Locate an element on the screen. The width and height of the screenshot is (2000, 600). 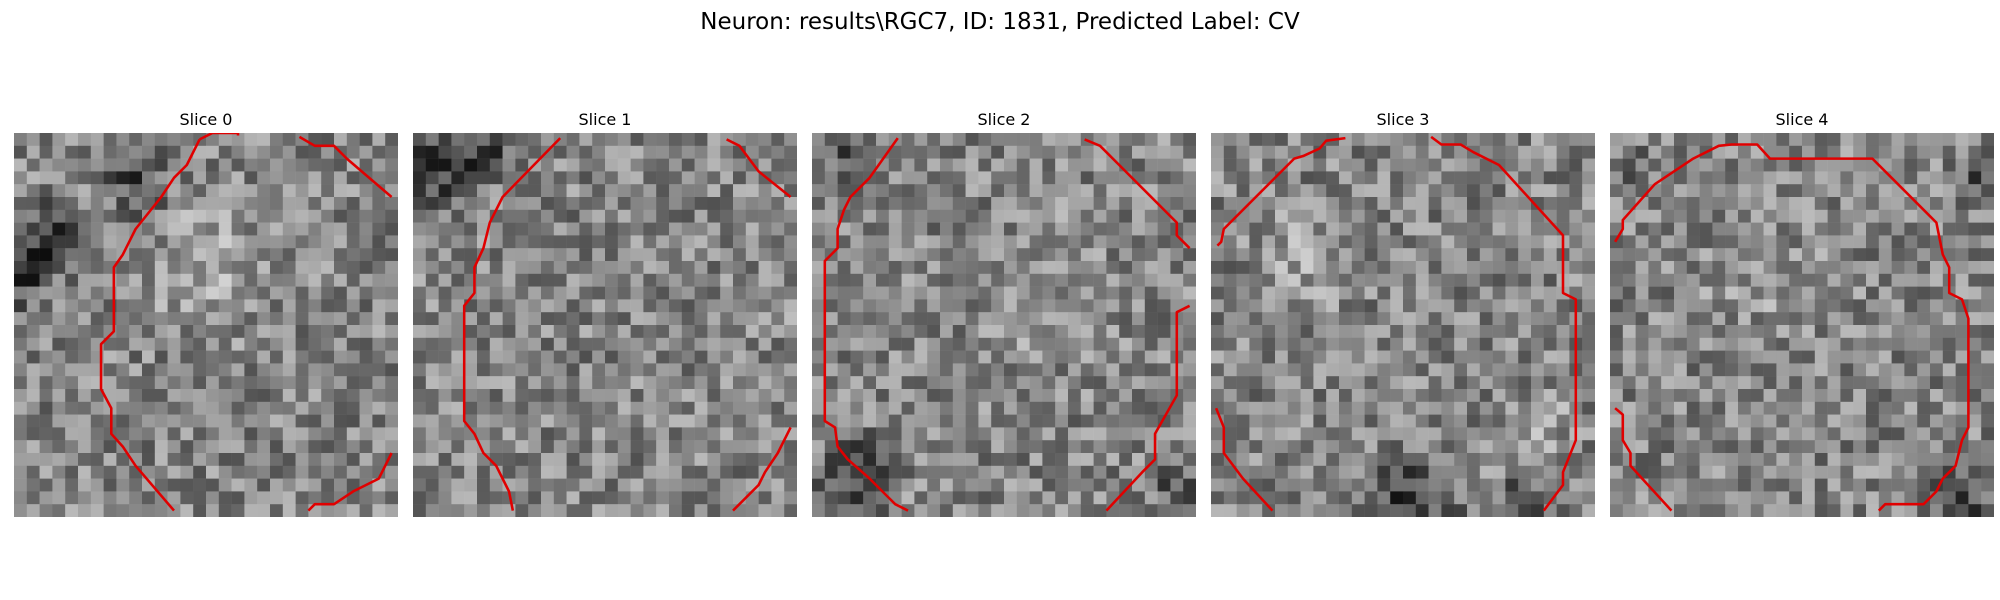
slice-title: Slice 0 is located at coordinates (206, 119).